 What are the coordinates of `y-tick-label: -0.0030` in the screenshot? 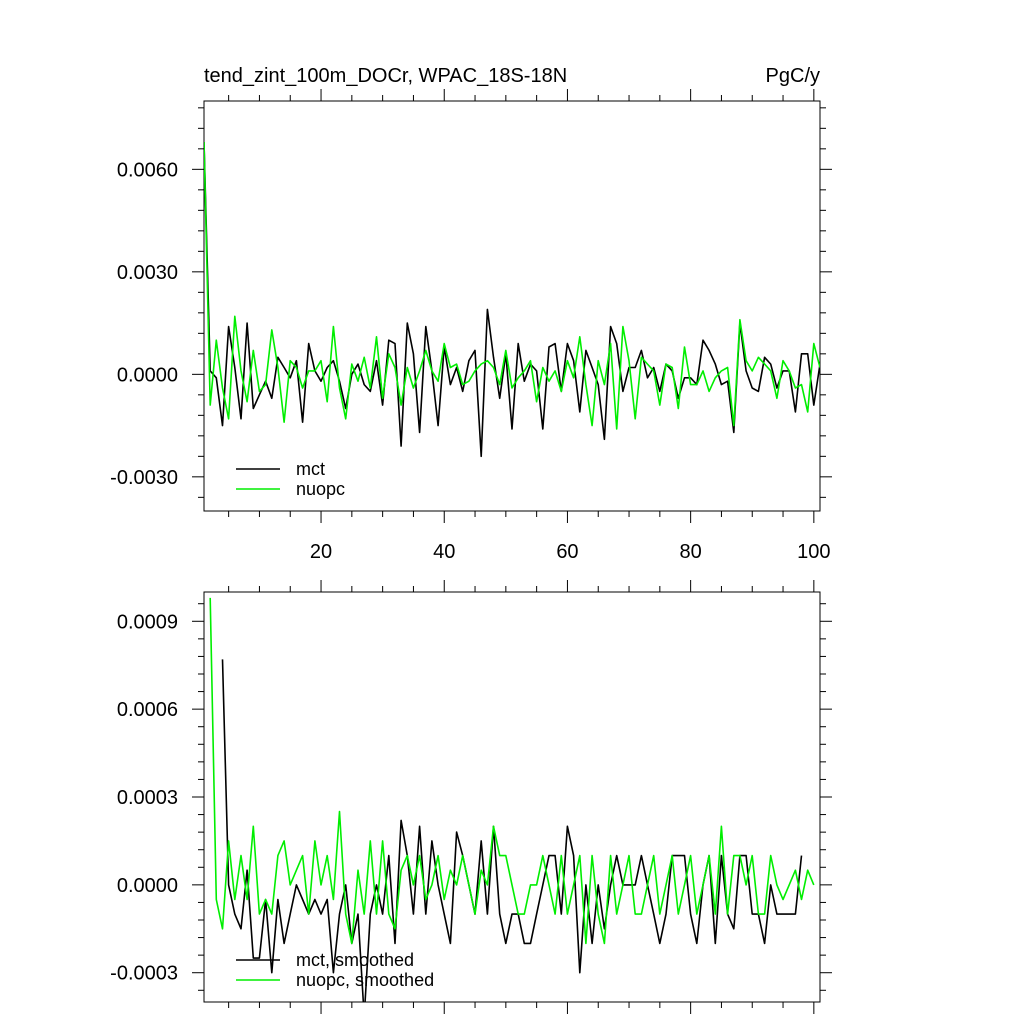 It's located at (144, 478).